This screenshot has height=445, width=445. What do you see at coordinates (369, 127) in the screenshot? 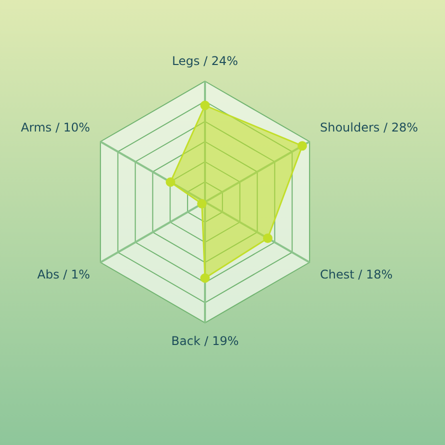
I see `spoke-label: Shoulders / 28%` at bounding box center [369, 127].